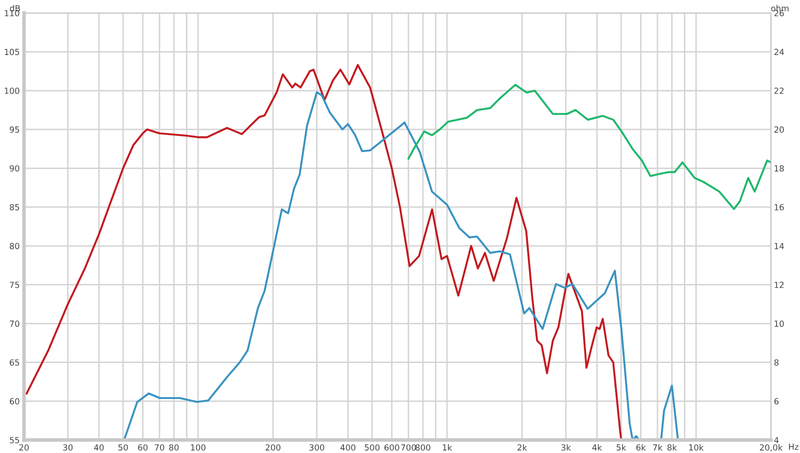  I want to click on x-tick-label: 60, so click(143, 447).